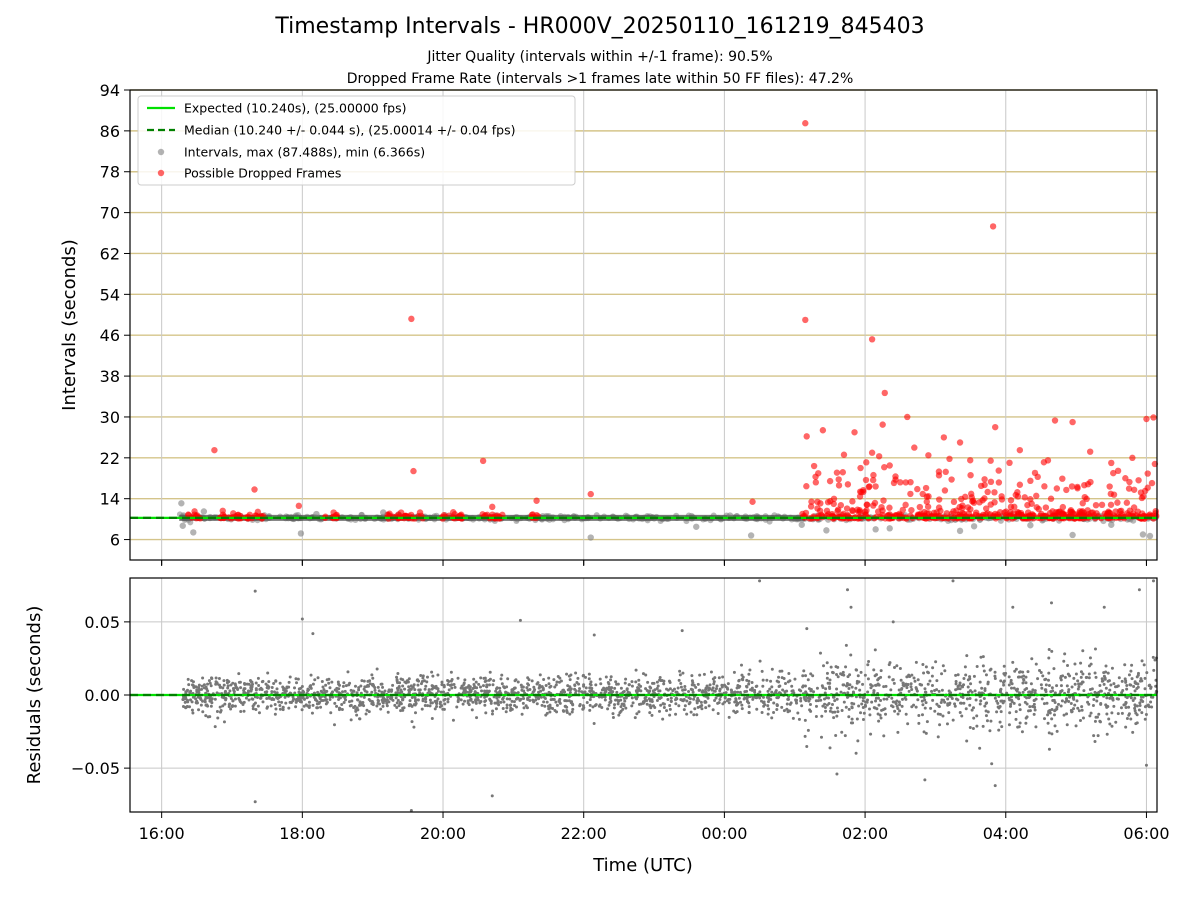 This screenshot has width=1200, height=900. Describe the element at coordinates (110, 172) in the screenshot. I see `y-tick-label: 78` at that location.